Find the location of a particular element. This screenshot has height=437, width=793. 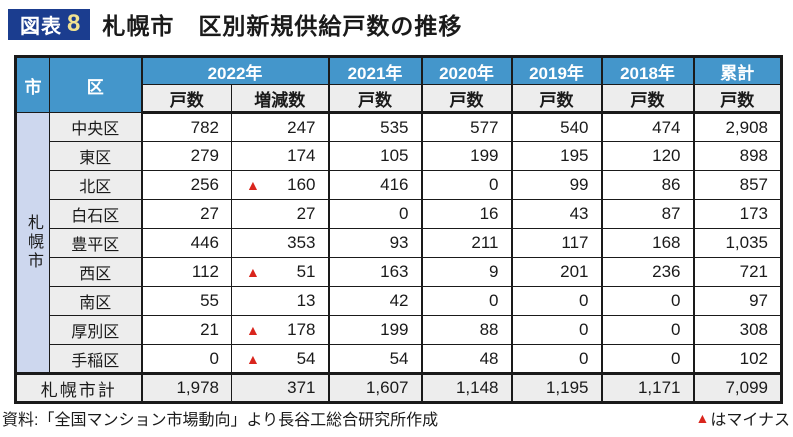

subheader-units-cumulative: 戸数 is located at coordinates (737, 99).